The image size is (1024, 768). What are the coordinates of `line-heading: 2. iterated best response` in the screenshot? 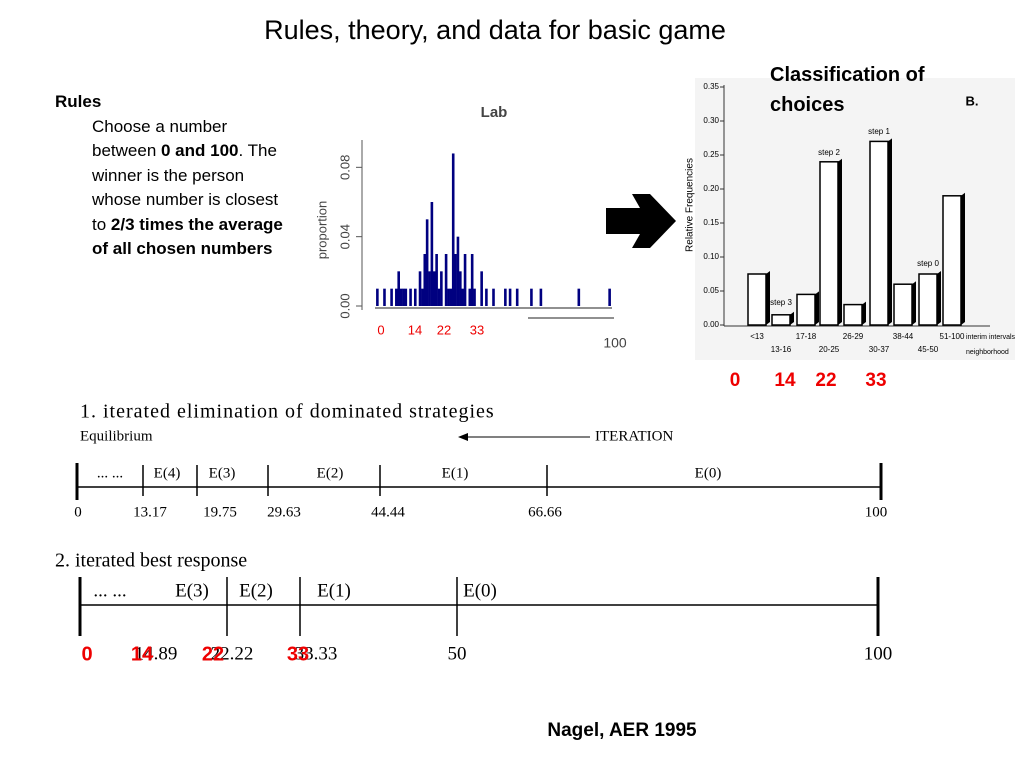 It's located at (151, 561).